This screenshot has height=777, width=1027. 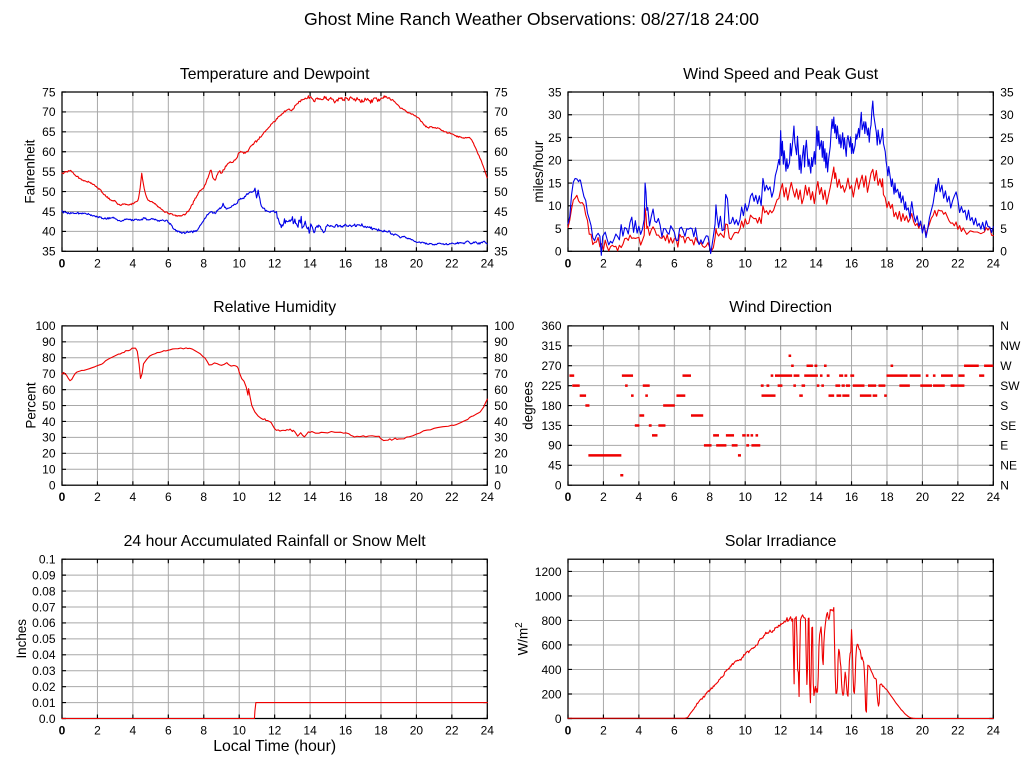 What do you see at coordinates (44, 591) in the screenshot?
I see `svg-text: 0.08` at bounding box center [44, 591].